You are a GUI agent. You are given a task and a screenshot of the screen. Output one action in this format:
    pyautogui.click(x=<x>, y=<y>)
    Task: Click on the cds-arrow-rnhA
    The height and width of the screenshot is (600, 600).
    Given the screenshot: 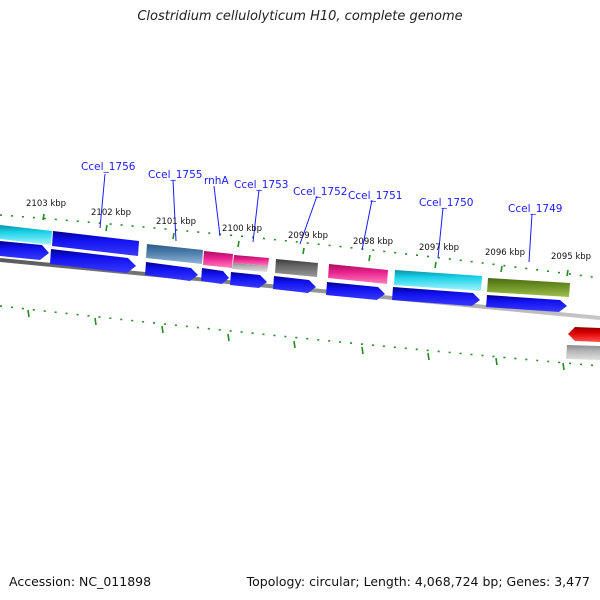 What is the action you would take?
    pyautogui.click(x=215, y=276)
    